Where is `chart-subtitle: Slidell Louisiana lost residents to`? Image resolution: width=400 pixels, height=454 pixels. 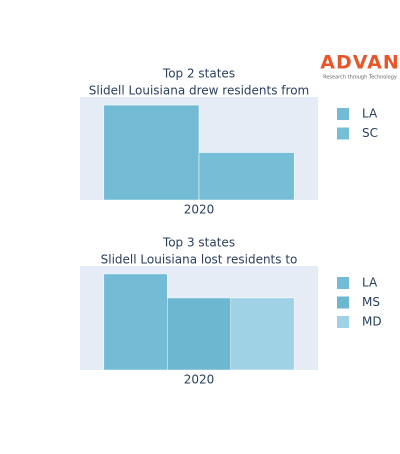 chart-subtitle: Slidell Louisiana lost residents to is located at coordinates (199, 260).